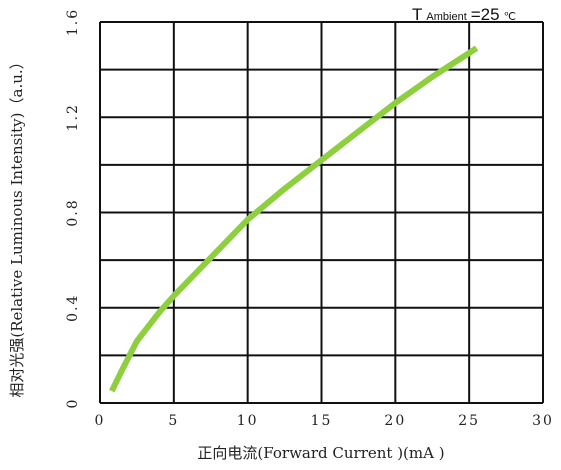 This screenshot has width=561, height=470. What do you see at coordinates (100, 421) in the screenshot?
I see `x-tick-label: 0` at bounding box center [100, 421].